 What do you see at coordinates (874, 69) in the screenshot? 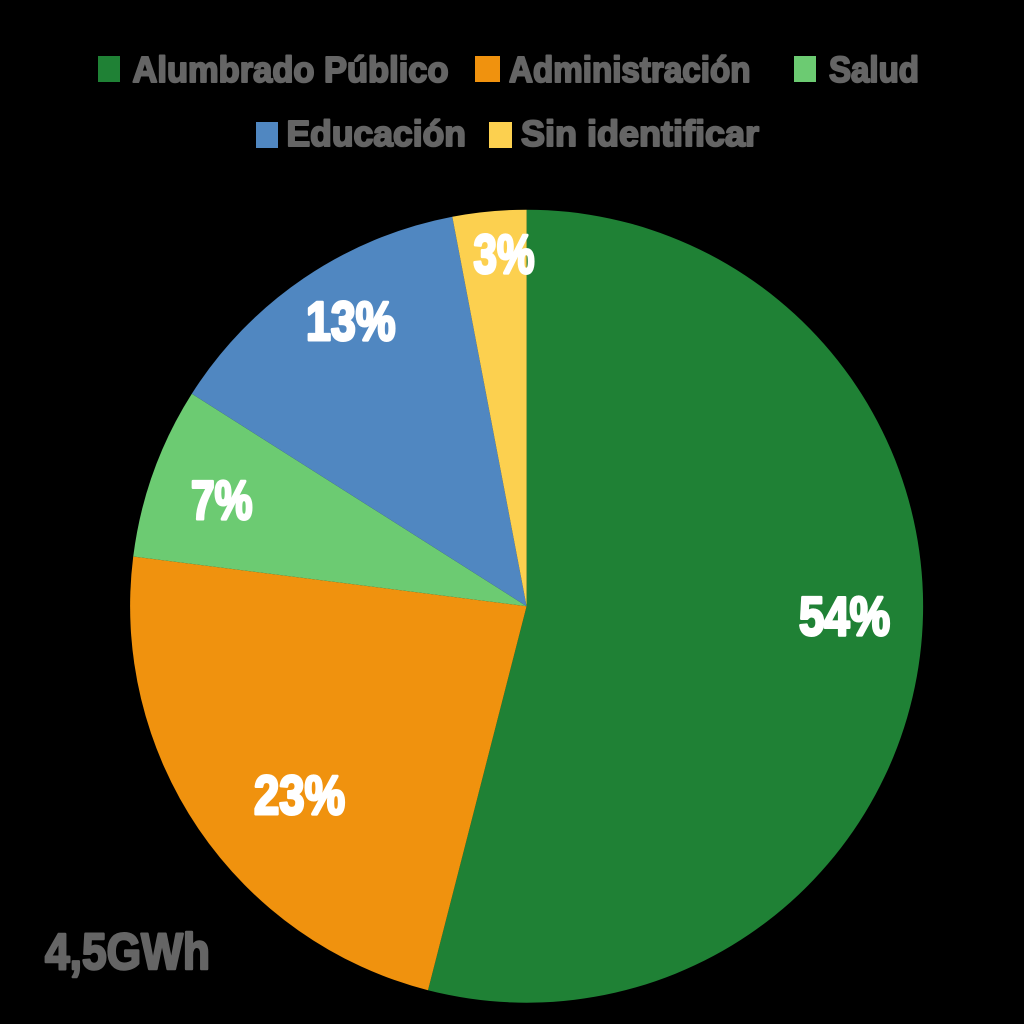
I see `svg-text: Salud` at bounding box center [874, 69].